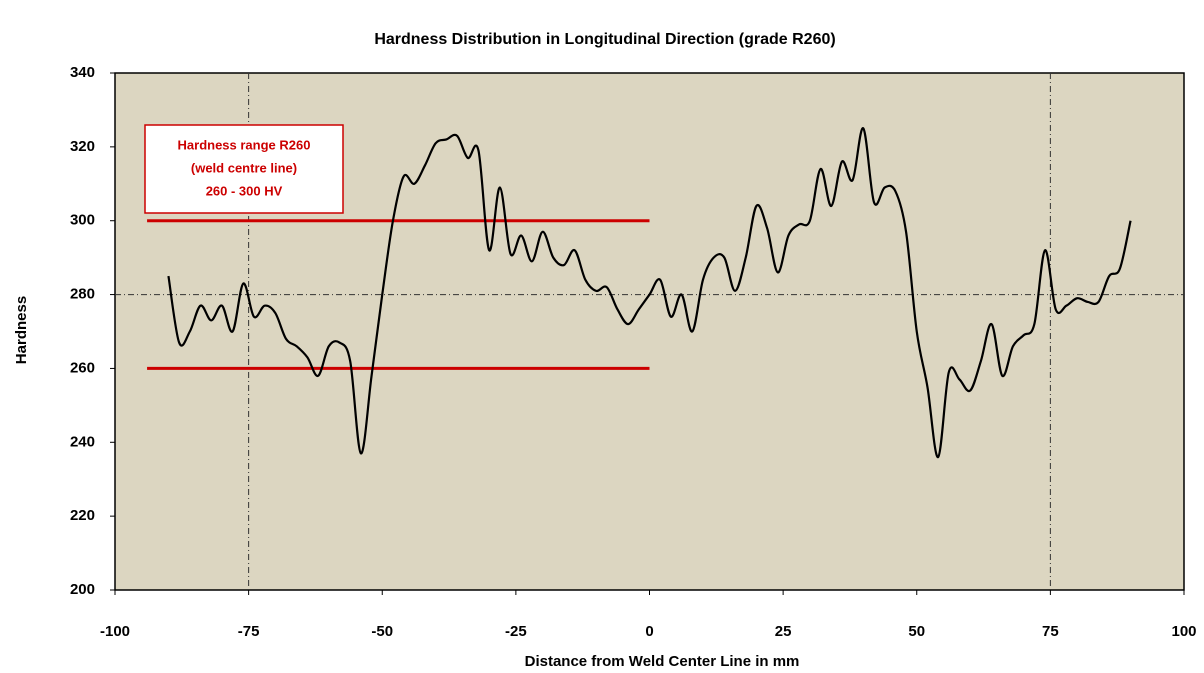  Describe the element at coordinates (1183, 631) in the screenshot. I see `x-tick-label: 100` at that location.